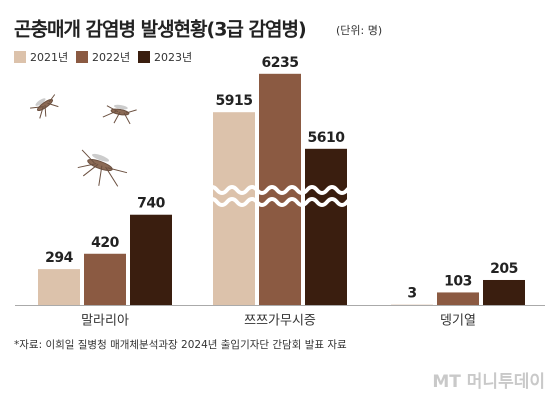 The image size is (560, 405). Describe the element at coordinates (111, 57) in the screenshot. I see `legend-label: 2022년` at that location.